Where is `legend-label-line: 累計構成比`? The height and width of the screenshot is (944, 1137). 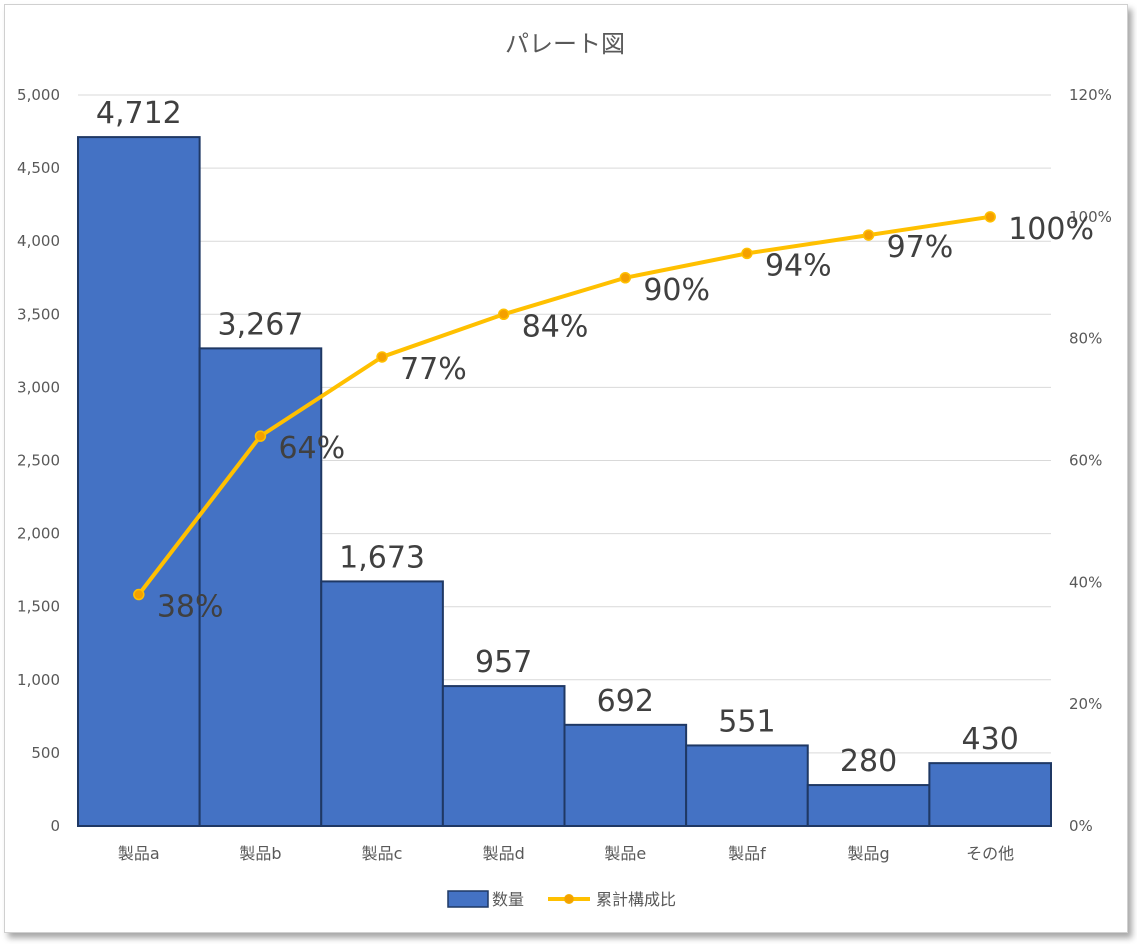 legend-label-line: 累計構成比 is located at coordinates (636, 899).